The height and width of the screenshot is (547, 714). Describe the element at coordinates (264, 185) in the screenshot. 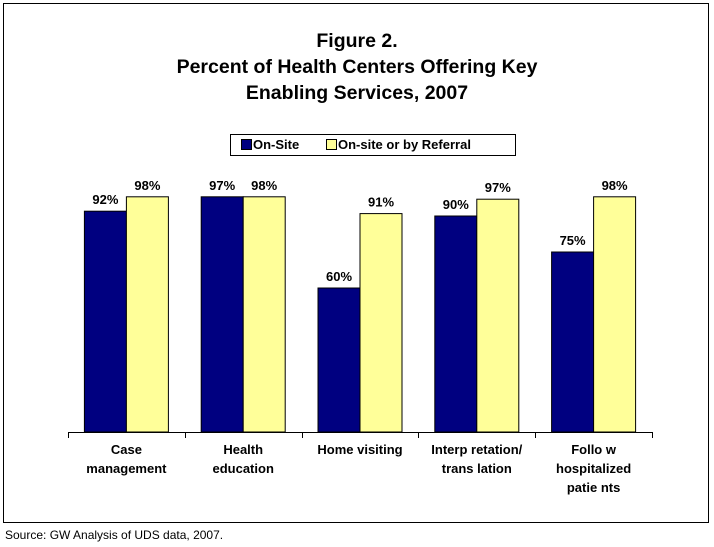

I see `data-label-referral-1: 98%` at that location.